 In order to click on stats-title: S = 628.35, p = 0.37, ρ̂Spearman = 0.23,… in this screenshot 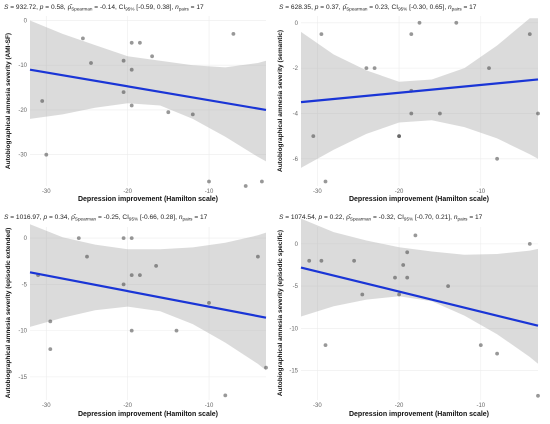, I will do `click(378, 8)`.